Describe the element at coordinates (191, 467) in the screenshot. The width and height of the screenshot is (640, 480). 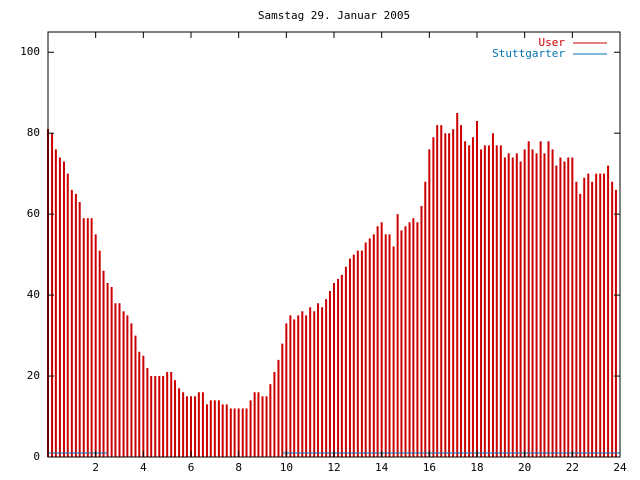
I see `x-tick-label: 6` at that location.